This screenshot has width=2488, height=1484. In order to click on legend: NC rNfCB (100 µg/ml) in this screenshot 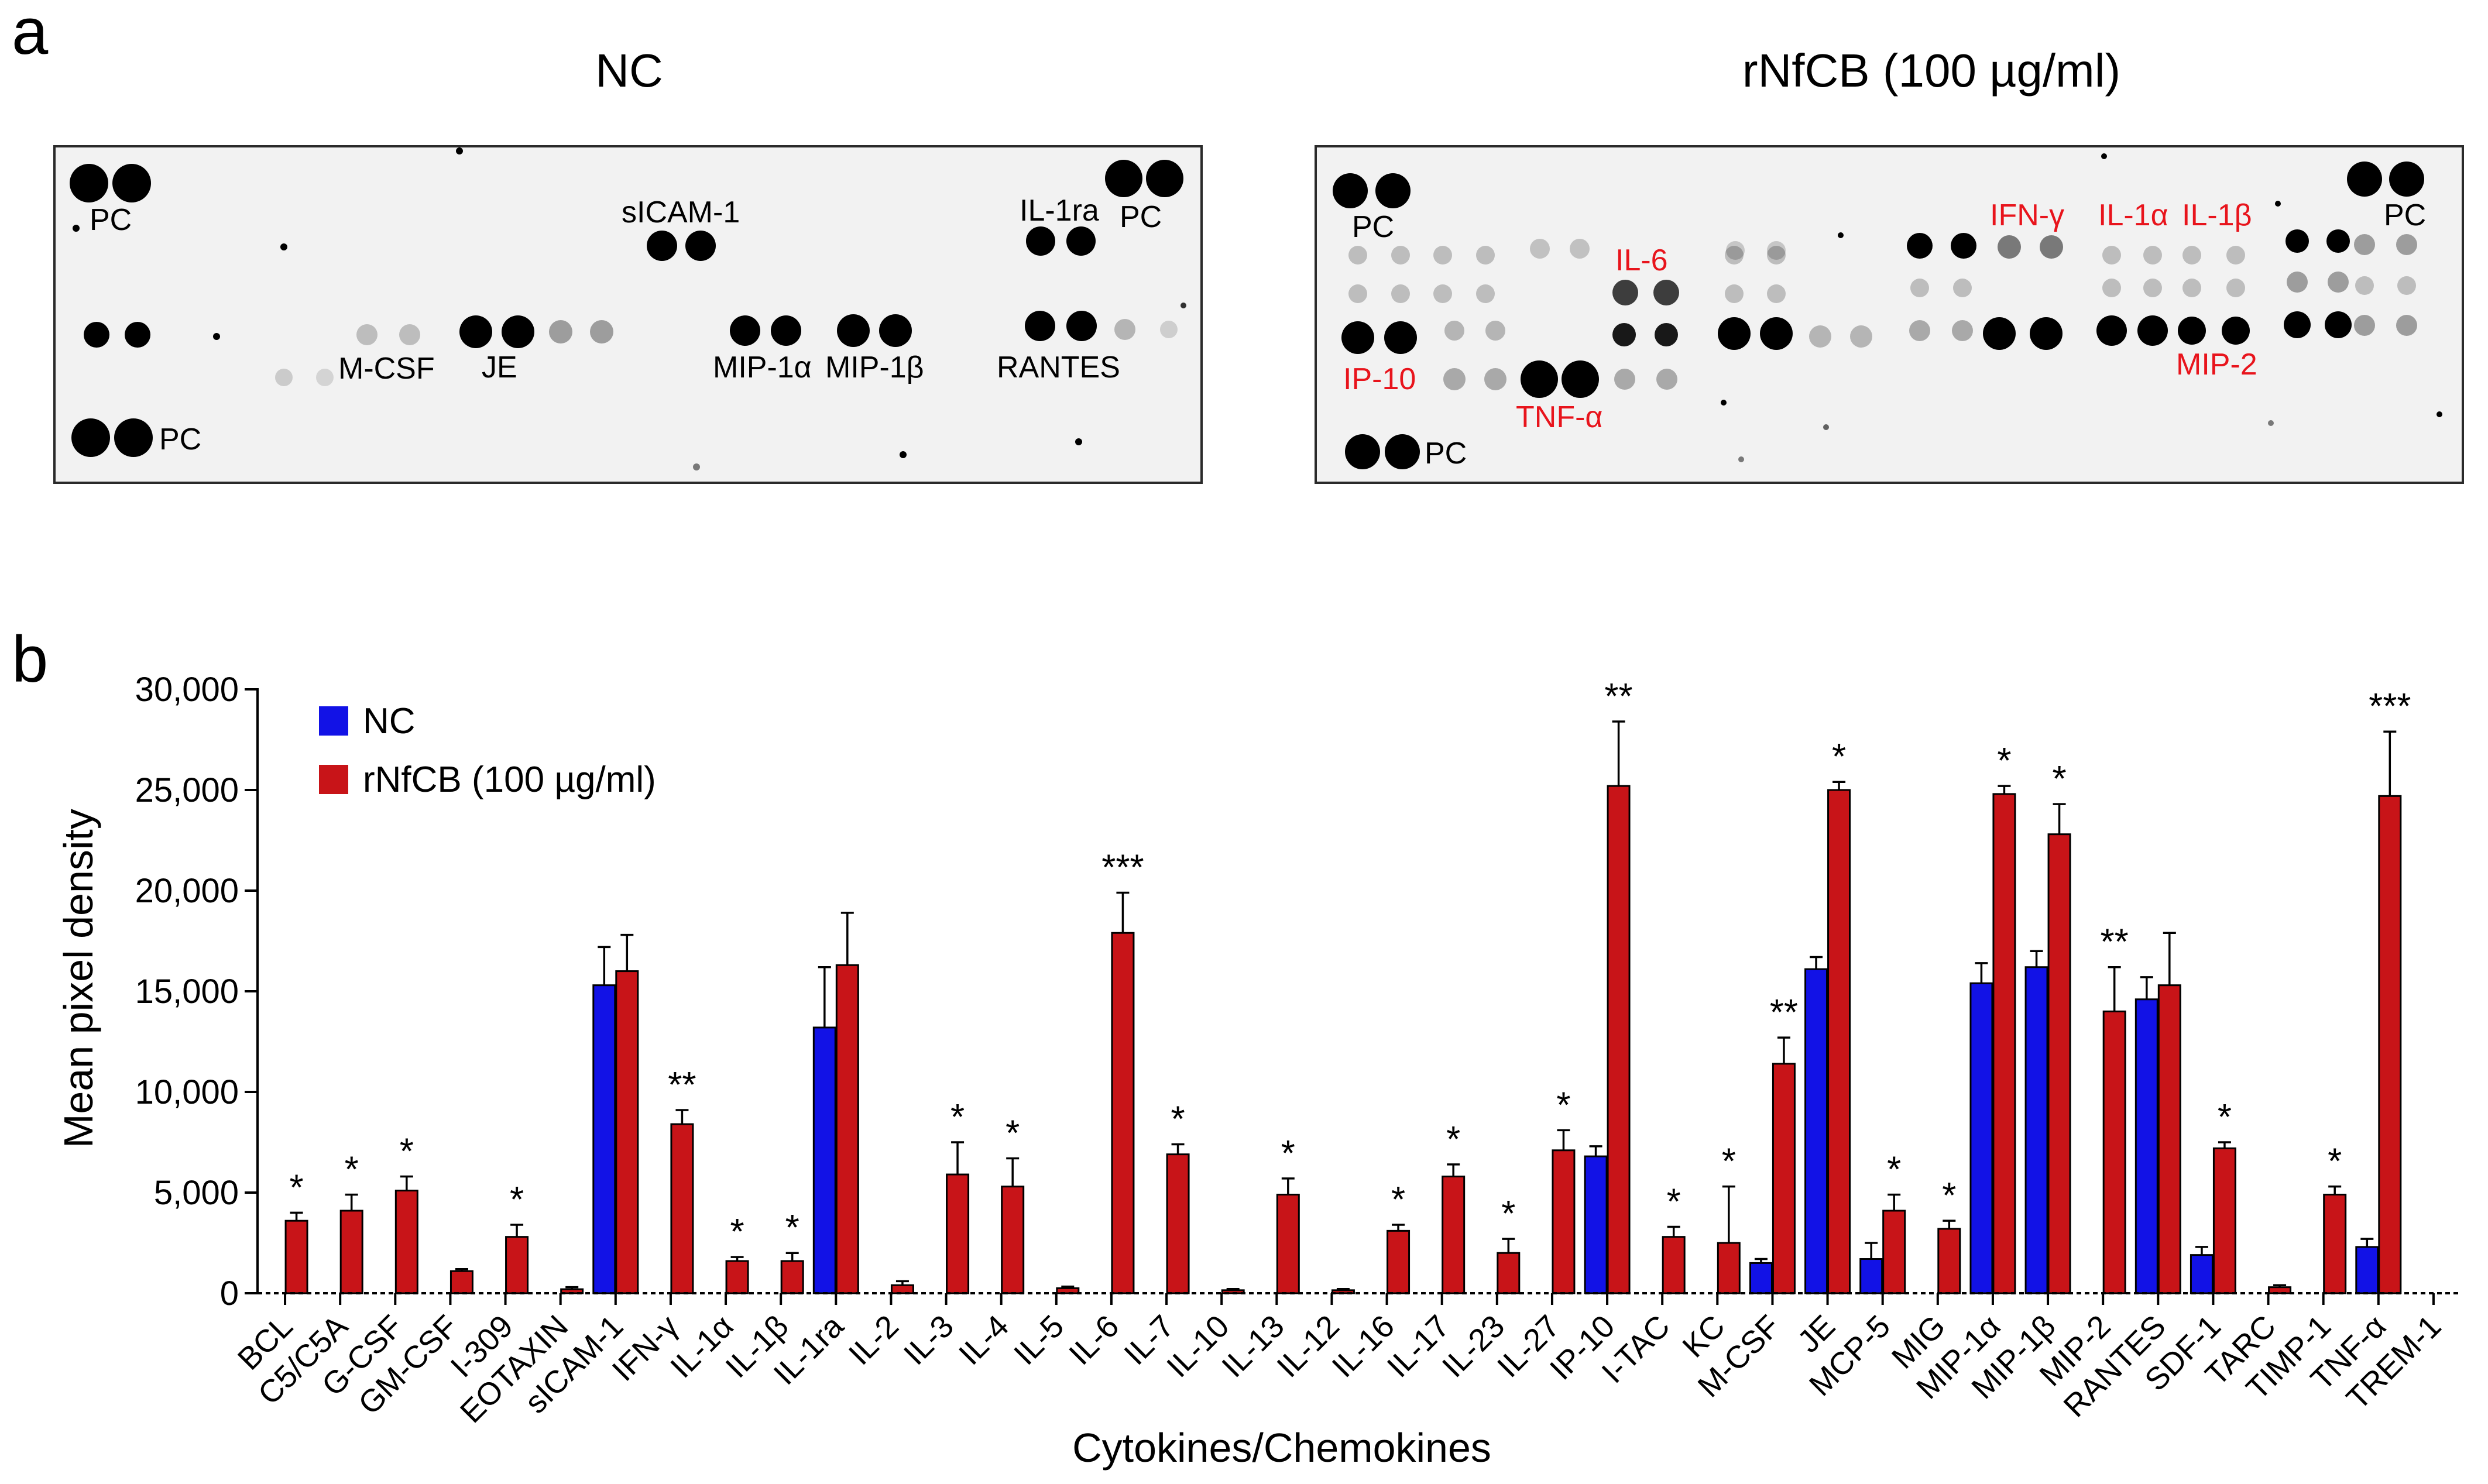, I will do `click(487, 750)`.